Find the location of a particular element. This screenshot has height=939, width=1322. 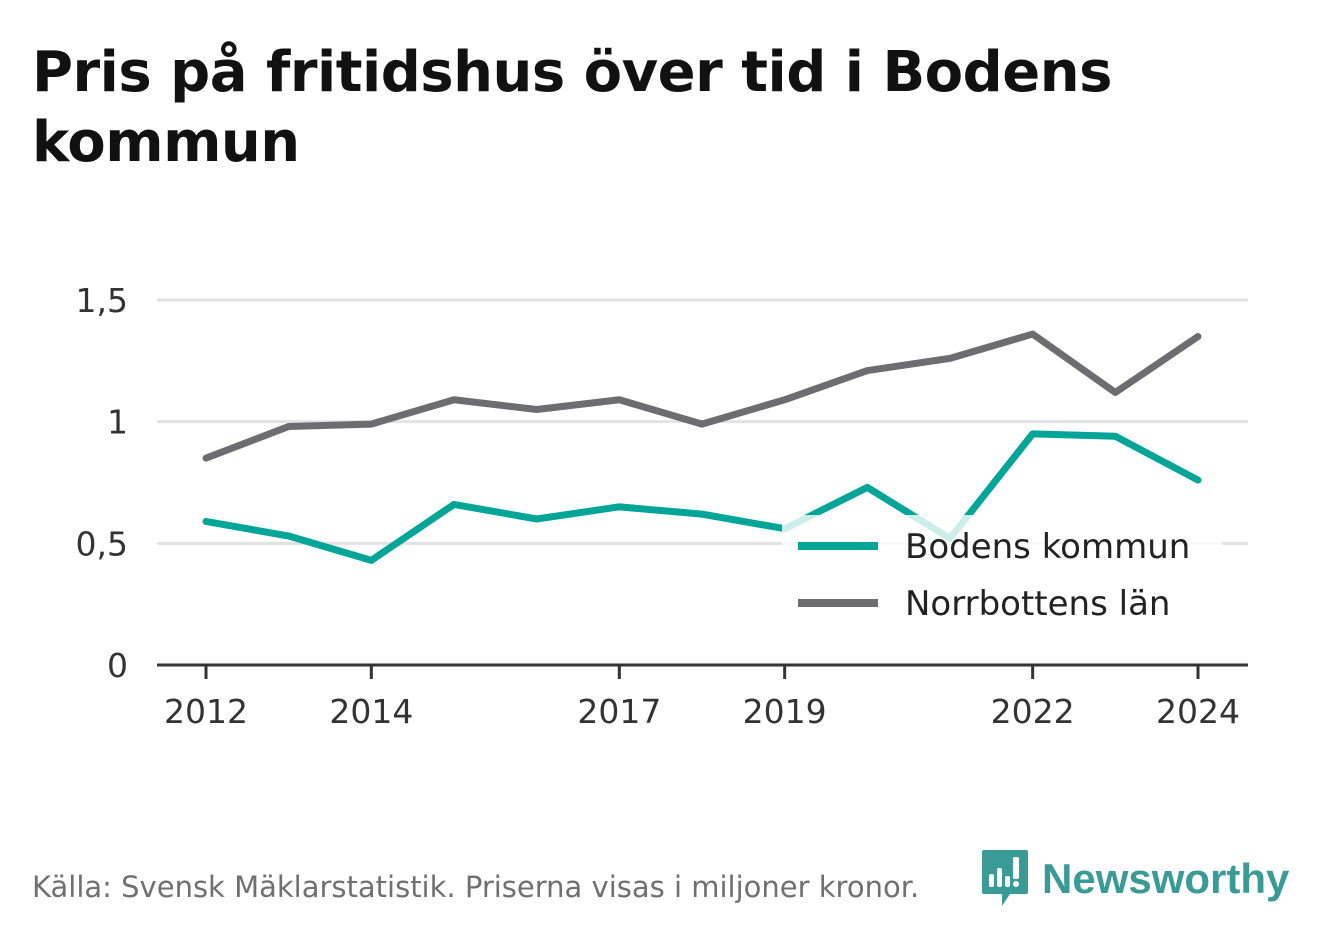

x-tick-label-4: 2022 is located at coordinates (1033, 711).